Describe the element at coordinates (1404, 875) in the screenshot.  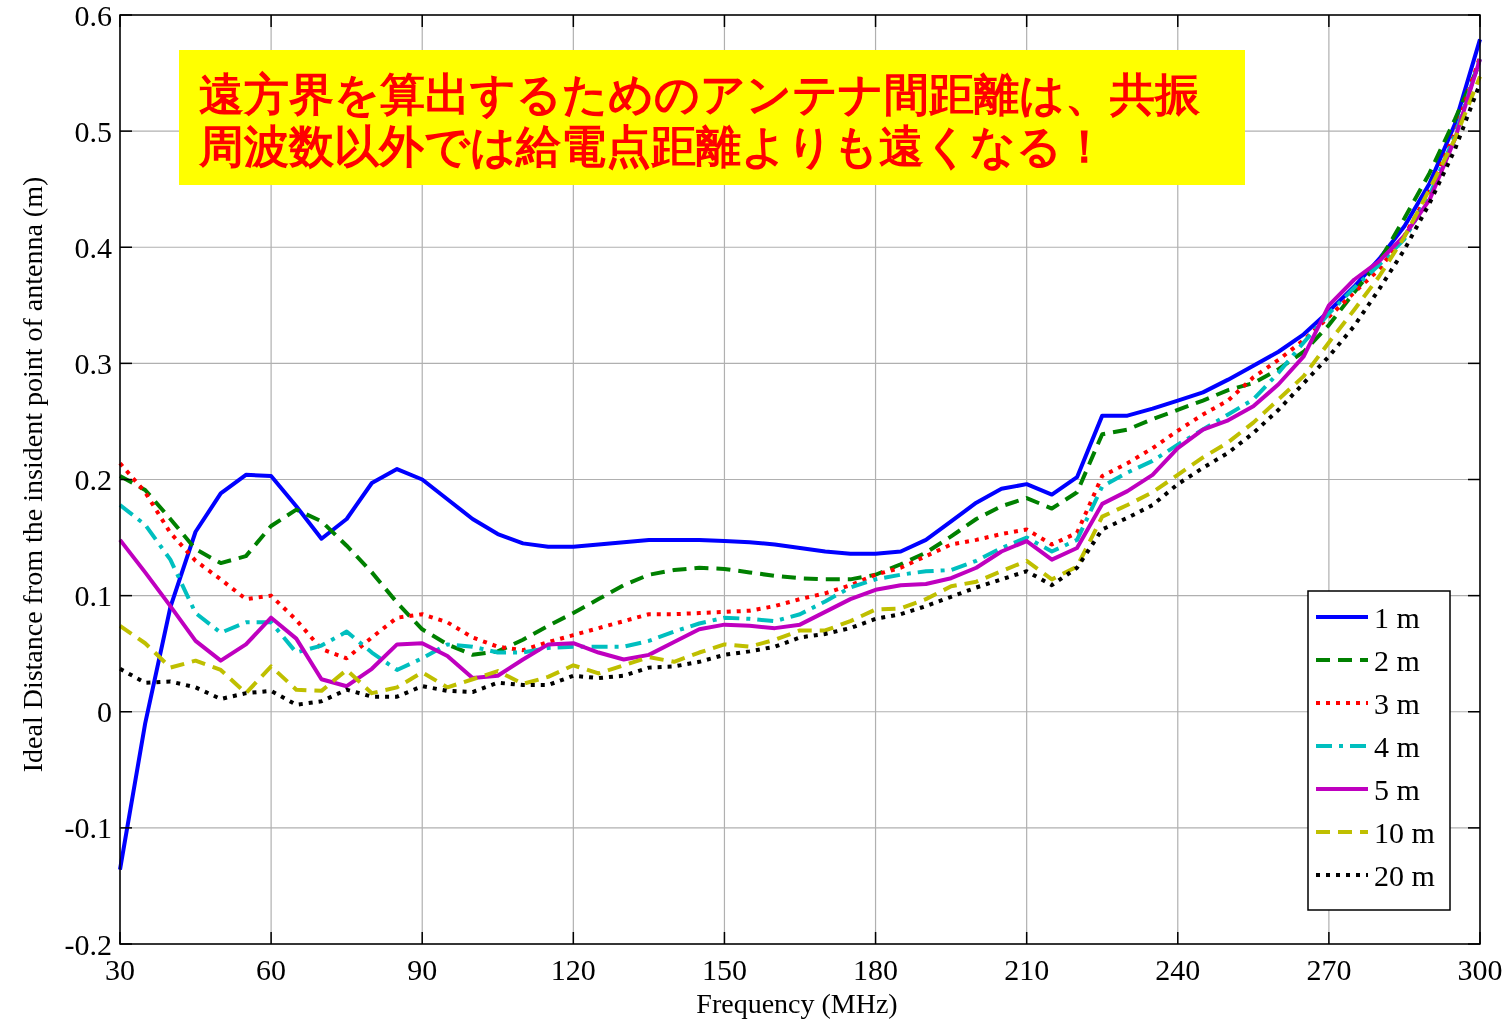
I see `legend-label: 20 m` at that location.